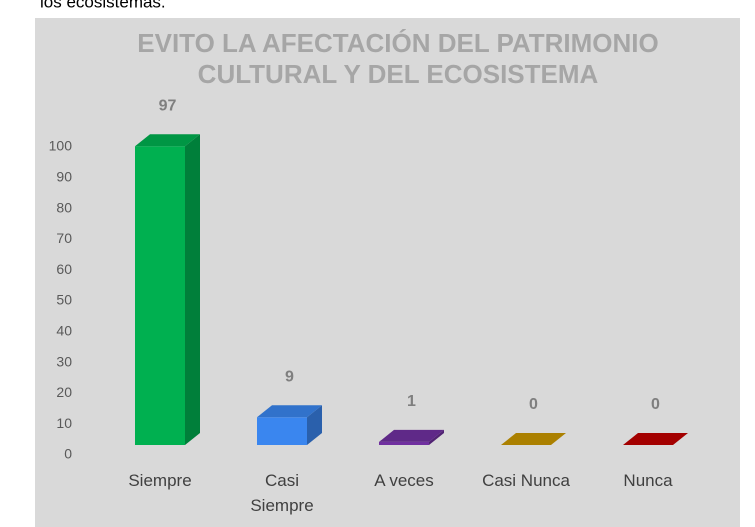 This screenshot has width=755, height=527. What do you see at coordinates (289, 376) in the screenshot?
I see `data-label: 9` at bounding box center [289, 376].